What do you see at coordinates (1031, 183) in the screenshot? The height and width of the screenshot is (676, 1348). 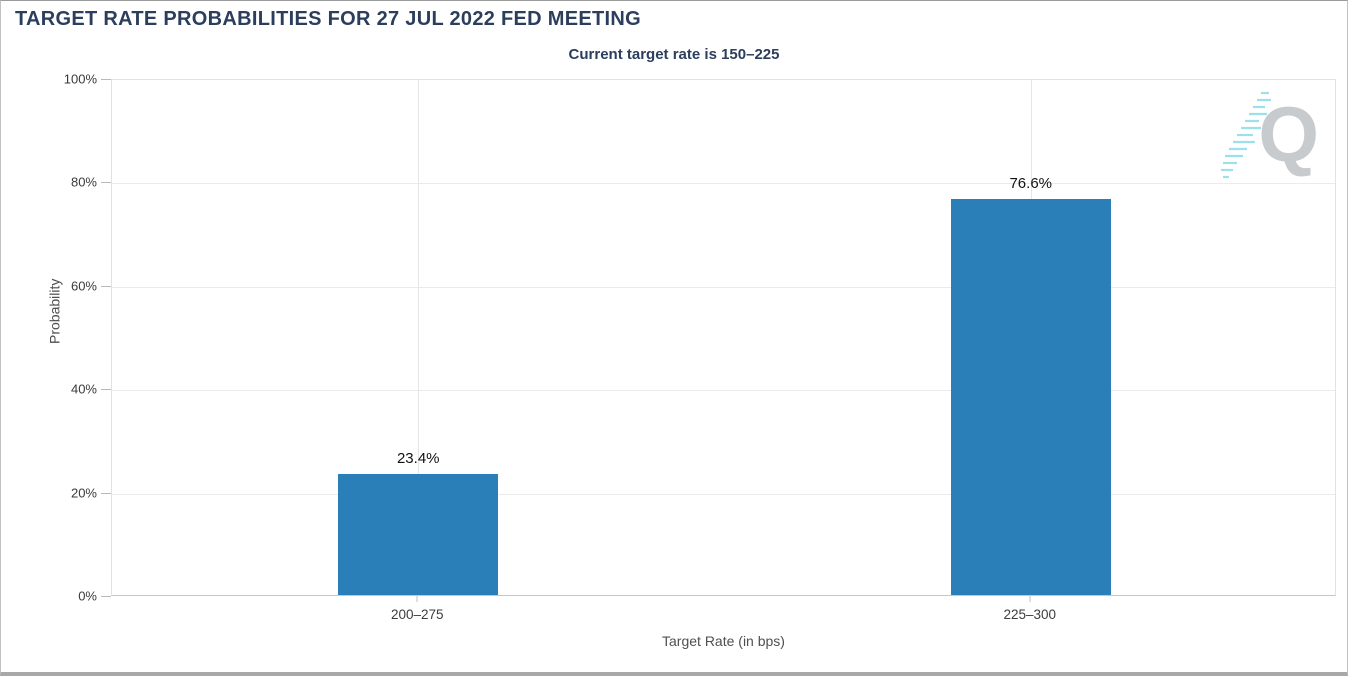 I see `bar-value-label: 76.6%` at bounding box center [1031, 183].